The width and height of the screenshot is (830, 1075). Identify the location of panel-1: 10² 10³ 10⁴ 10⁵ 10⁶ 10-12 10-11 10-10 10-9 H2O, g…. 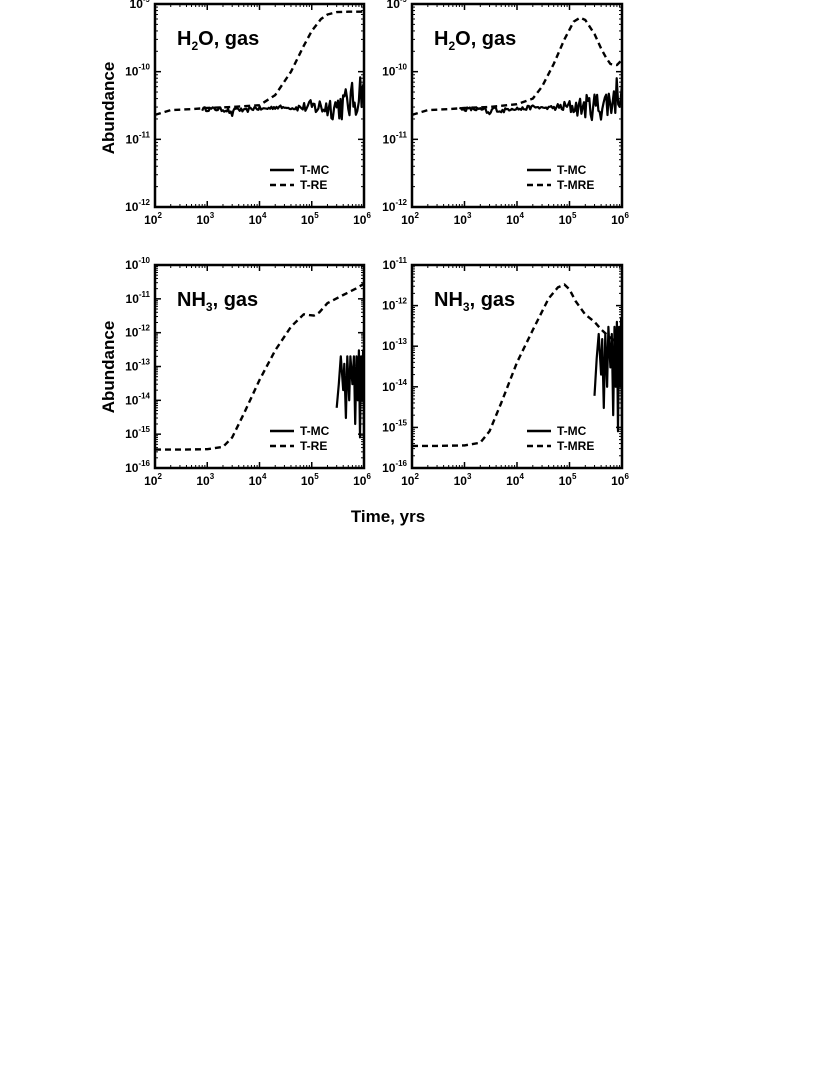
(248, 113).